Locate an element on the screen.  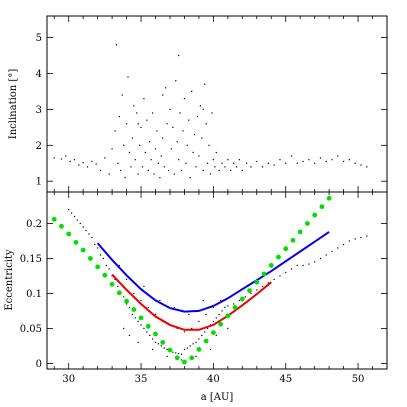
top-y-tick-label: 1 is located at coordinates (39, 182).